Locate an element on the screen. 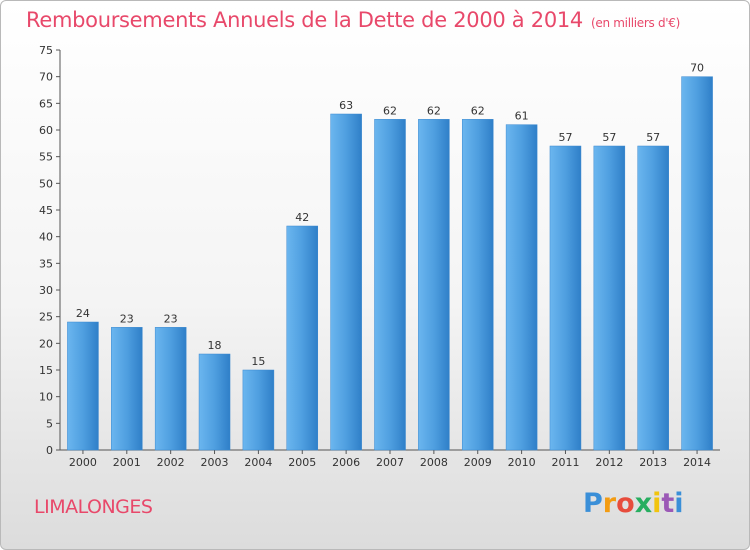 The height and width of the screenshot is (550, 750). x-tick-label: 2005 is located at coordinates (302, 462).